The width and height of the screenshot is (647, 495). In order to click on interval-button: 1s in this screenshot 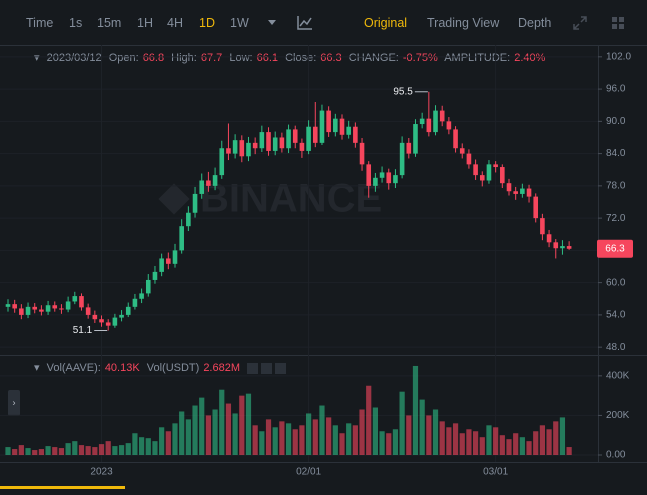, I will do `click(76, 23)`.